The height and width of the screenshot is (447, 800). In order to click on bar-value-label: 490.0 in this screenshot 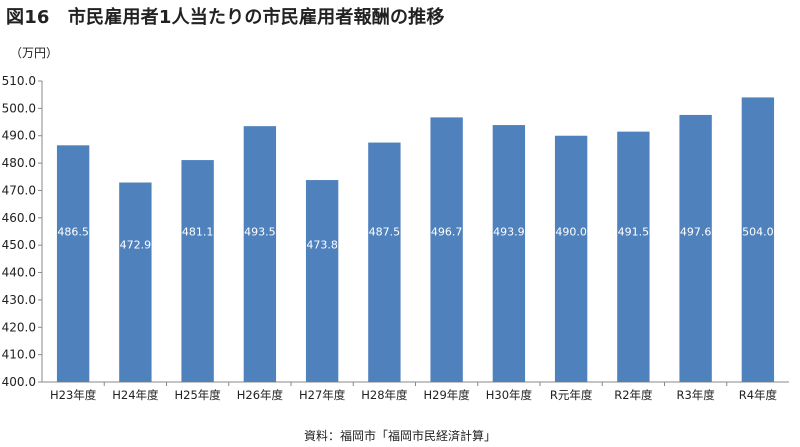, I will do `click(571, 232)`.